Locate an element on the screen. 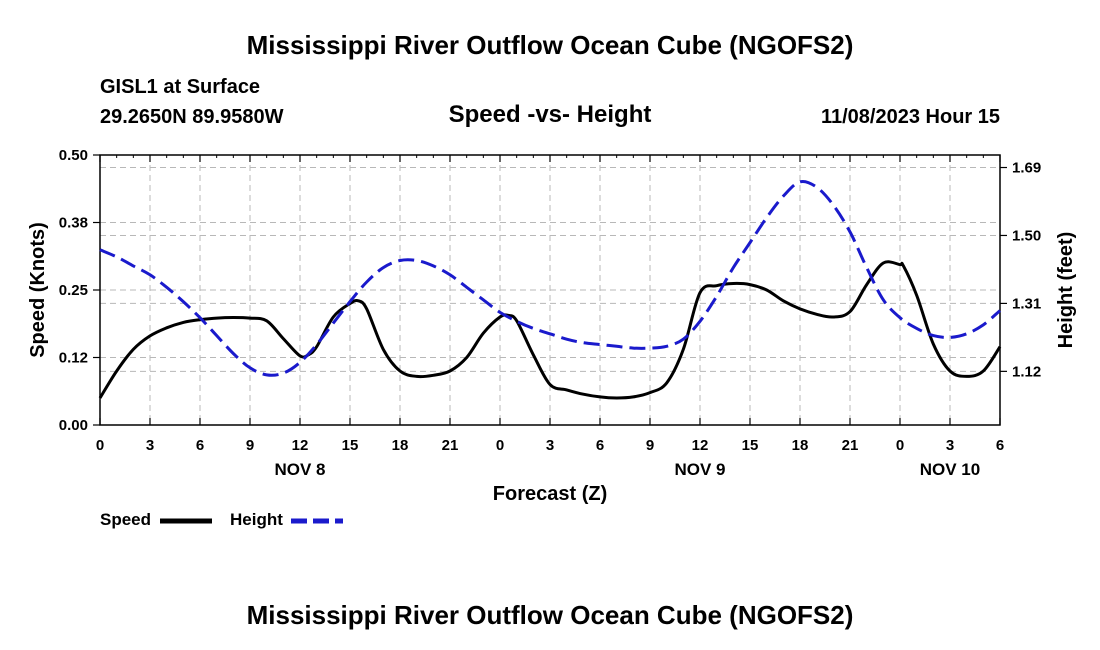 This screenshot has width=1100, height=650. coordinates-label: 29.2650N 89.9580W is located at coordinates (192, 117).